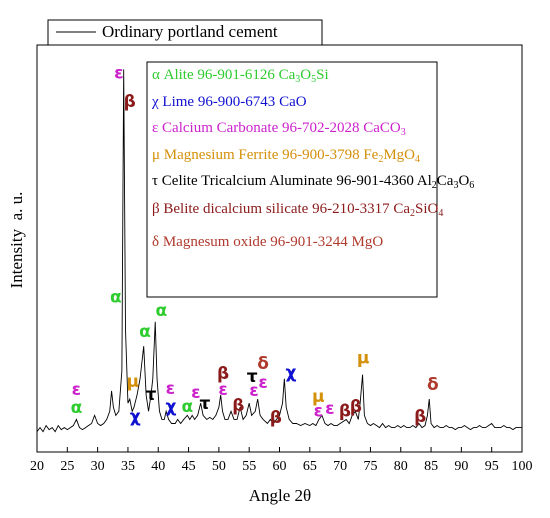 Image resolution: width=550 pixels, height=518 pixels. What do you see at coordinates (340, 466) in the screenshot?
I see `x-tick-label: 70` at bounding box center [340, 466].